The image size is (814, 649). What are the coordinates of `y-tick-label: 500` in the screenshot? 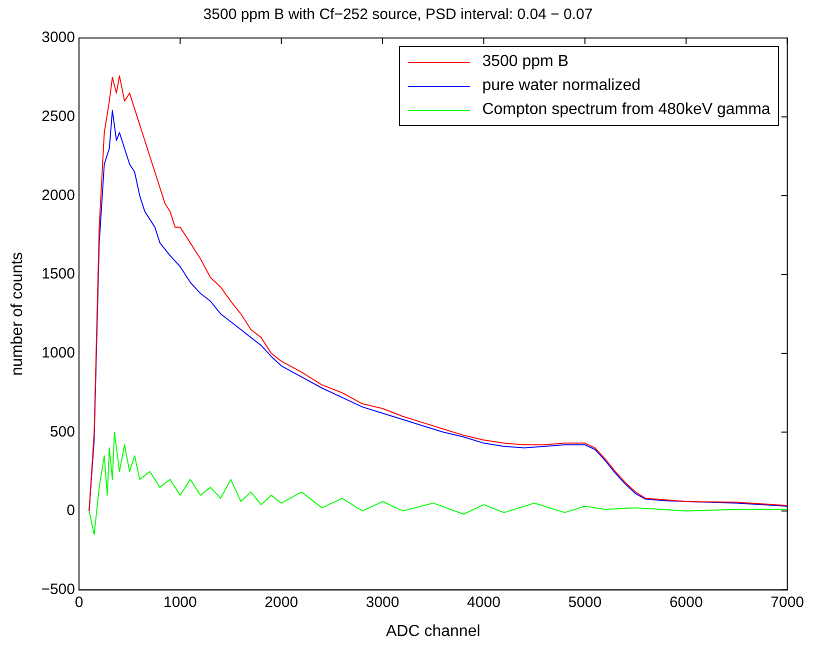 It's located at (62, 431).